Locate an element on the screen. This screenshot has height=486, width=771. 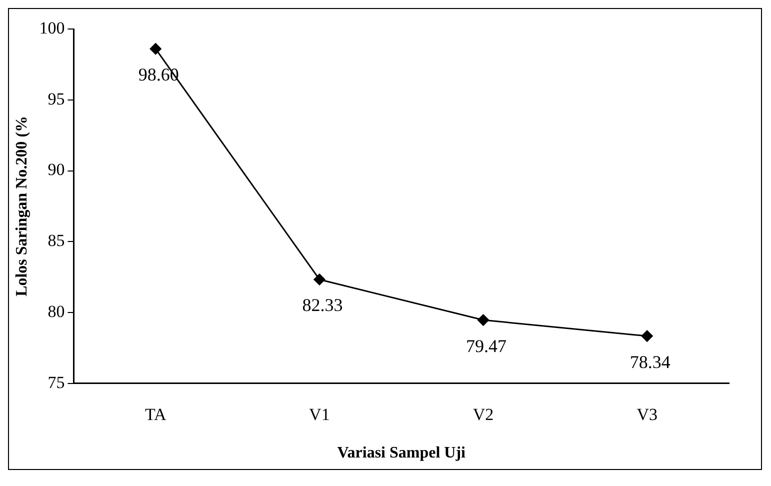
data-label: 78.34 is located at coordinates (650, 362).